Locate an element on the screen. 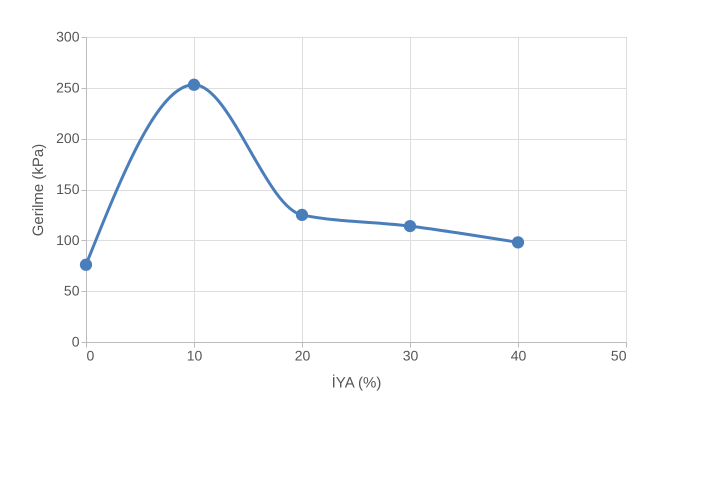 This screenshot has height=486, width=707. x-axis-title: İYA (%) is located at coordinates (357, 383).